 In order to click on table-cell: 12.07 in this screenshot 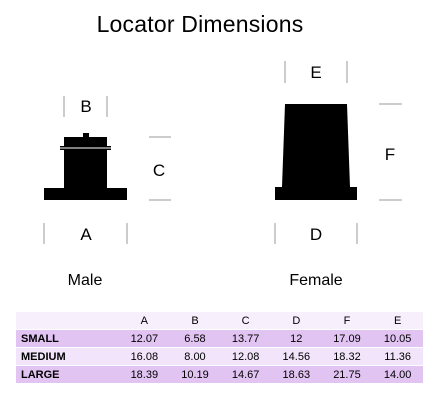, I will do `click(144, 338)`.